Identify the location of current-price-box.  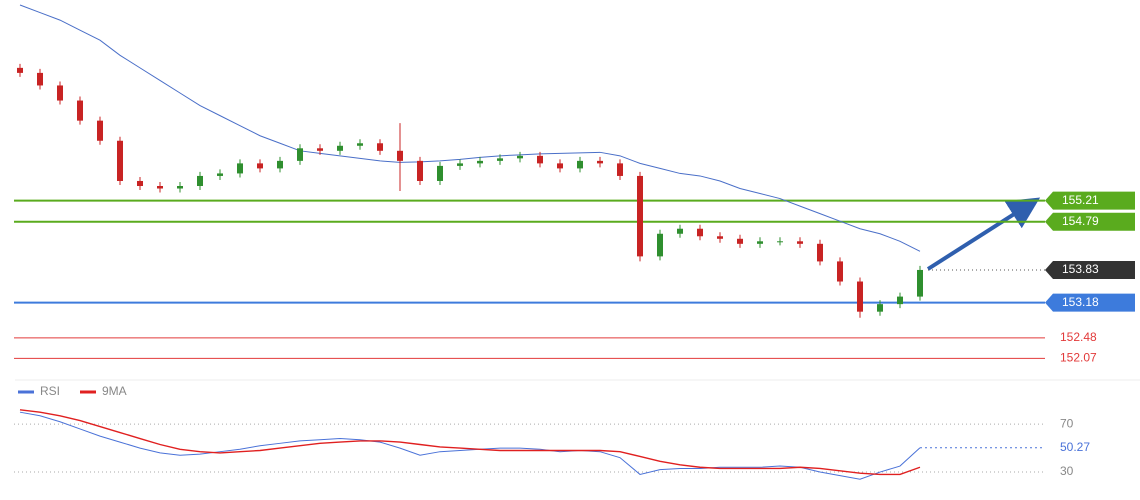
(1090, 269).